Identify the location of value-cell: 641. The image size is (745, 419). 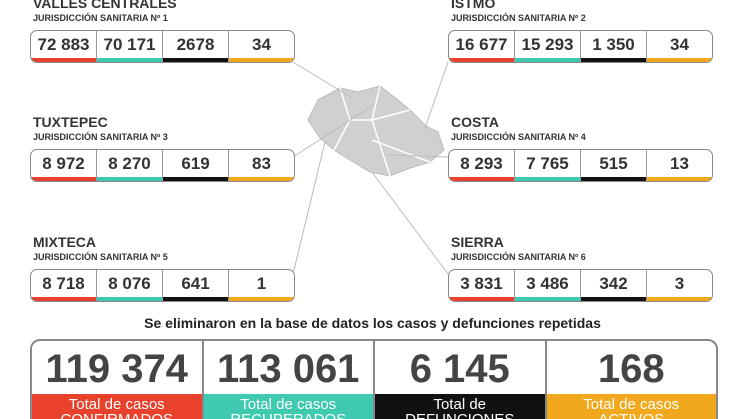
(196, 285).